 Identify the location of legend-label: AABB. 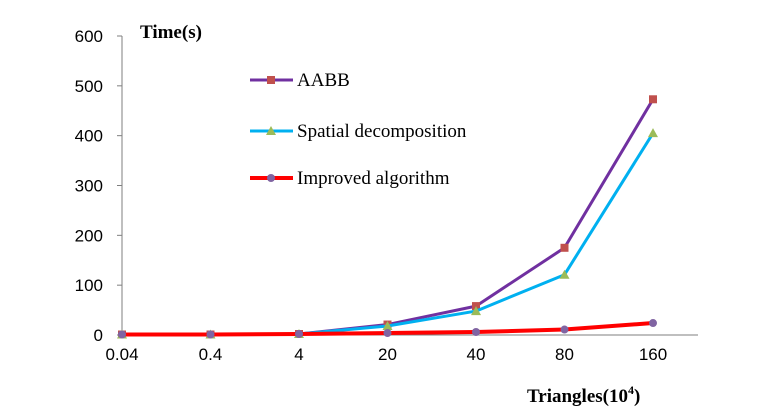
(323, 80).